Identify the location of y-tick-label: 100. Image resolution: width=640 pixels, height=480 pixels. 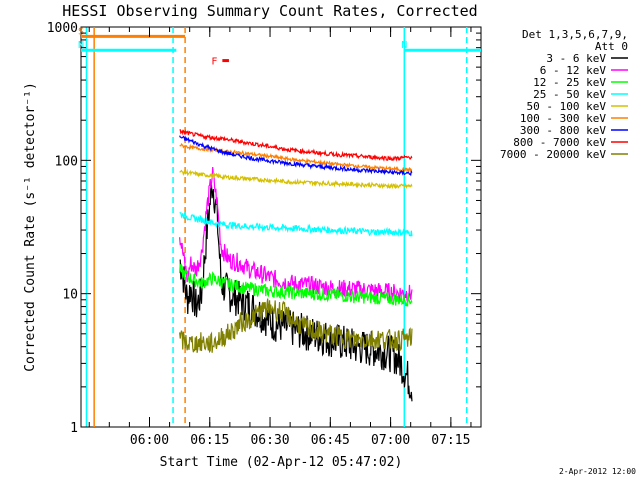
(66, 161).